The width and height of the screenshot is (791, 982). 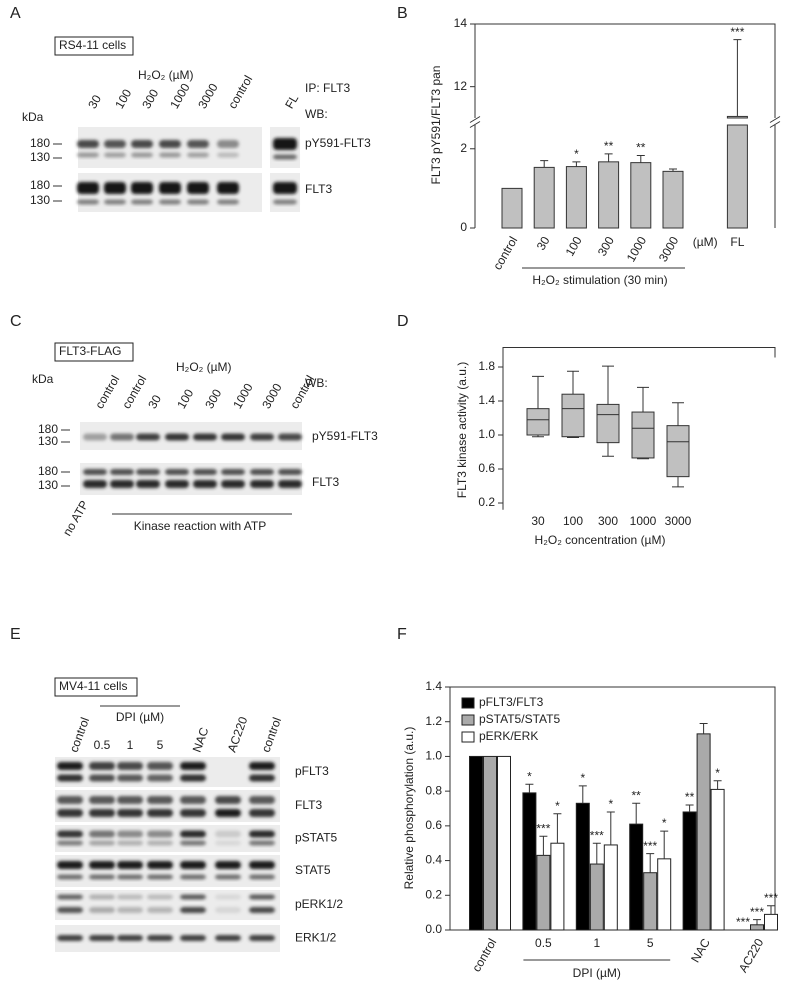 I want to click on lane-label: 1, so click(x=130, y=745).